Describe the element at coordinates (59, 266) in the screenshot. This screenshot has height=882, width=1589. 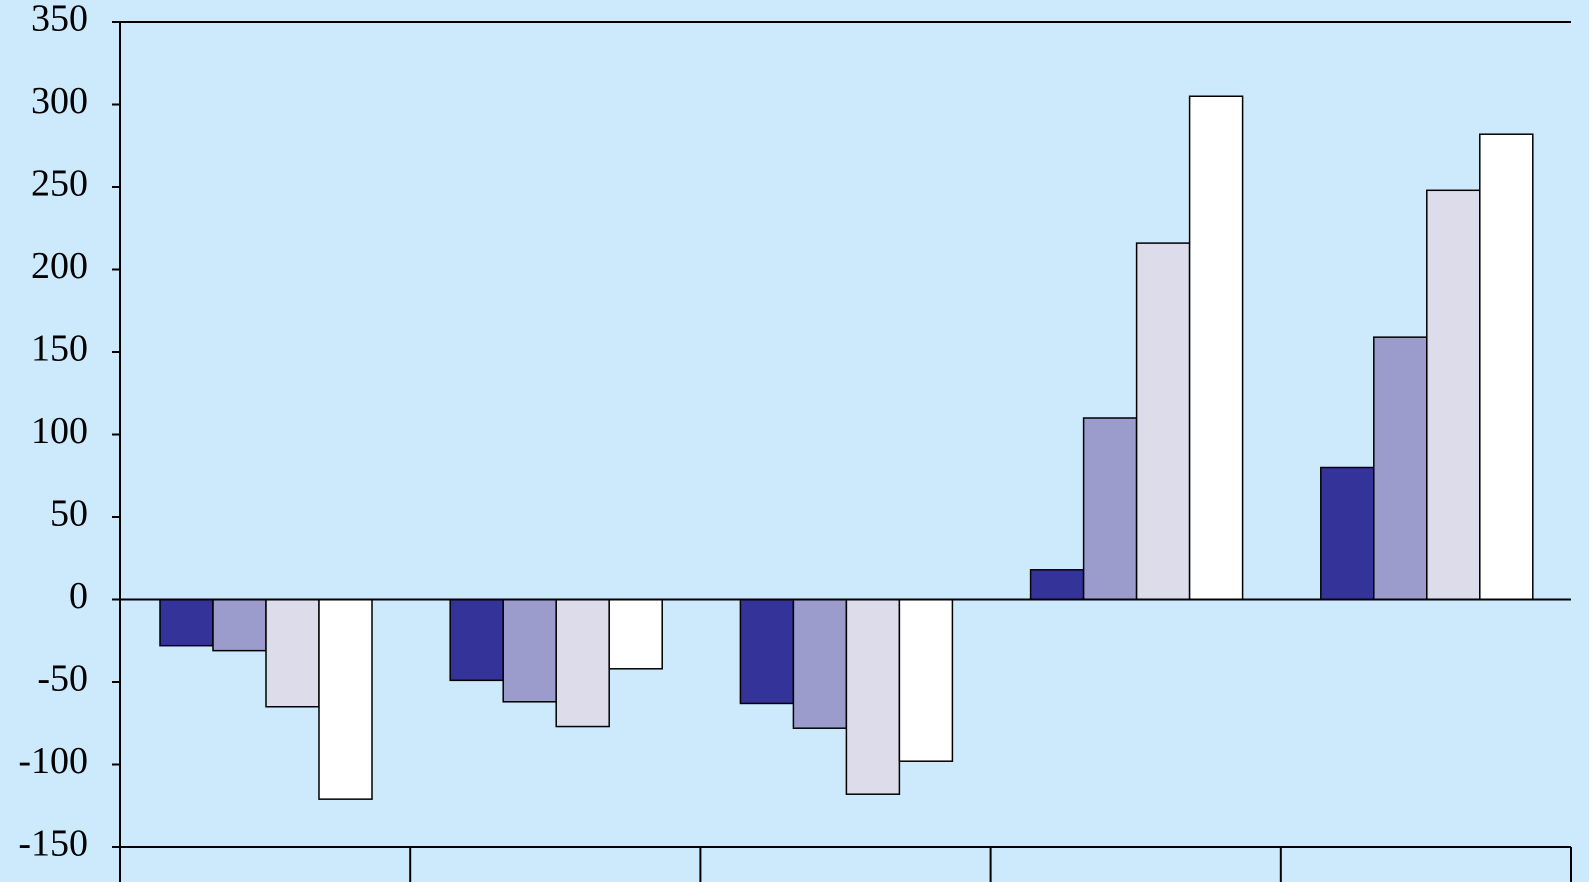
I see `y-tick-label: 200` at that location.